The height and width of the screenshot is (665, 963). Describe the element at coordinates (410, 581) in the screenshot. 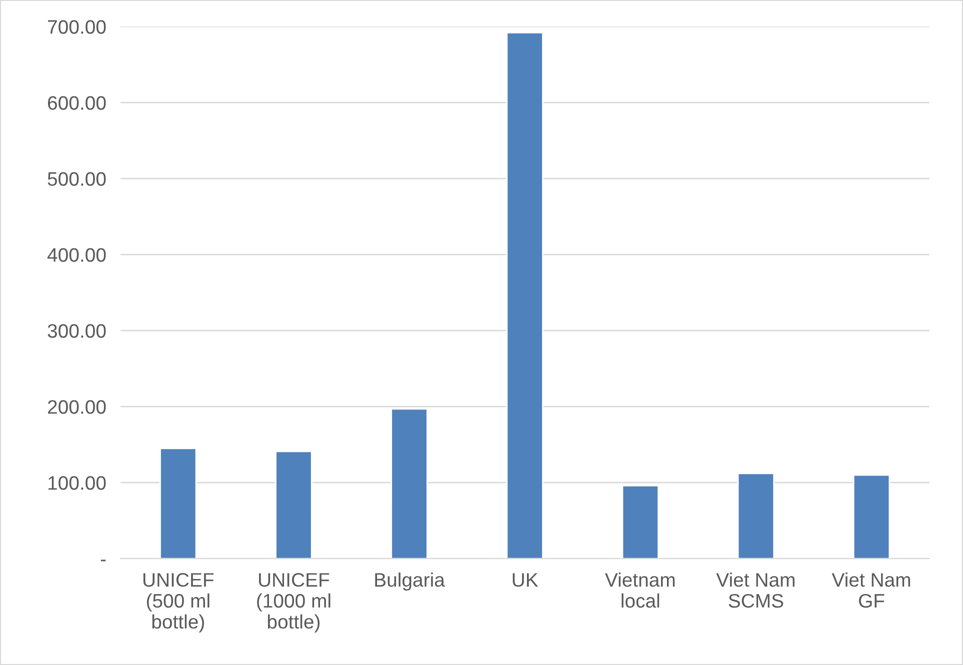

I see `x-tick-label: Bulgaria` at that location.